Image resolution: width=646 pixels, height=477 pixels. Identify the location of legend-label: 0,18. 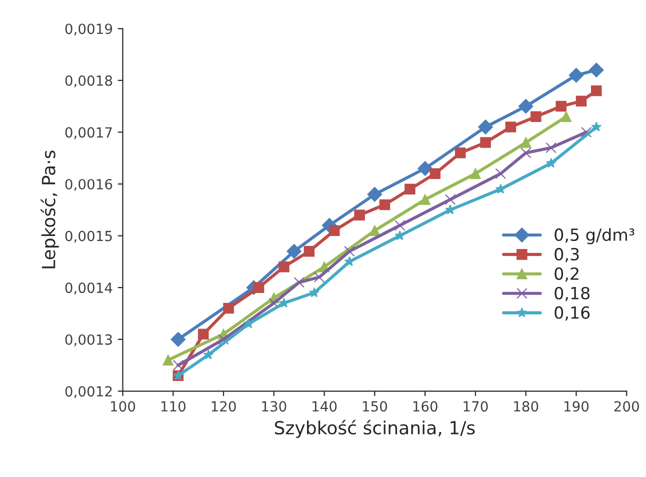
(572, 294).